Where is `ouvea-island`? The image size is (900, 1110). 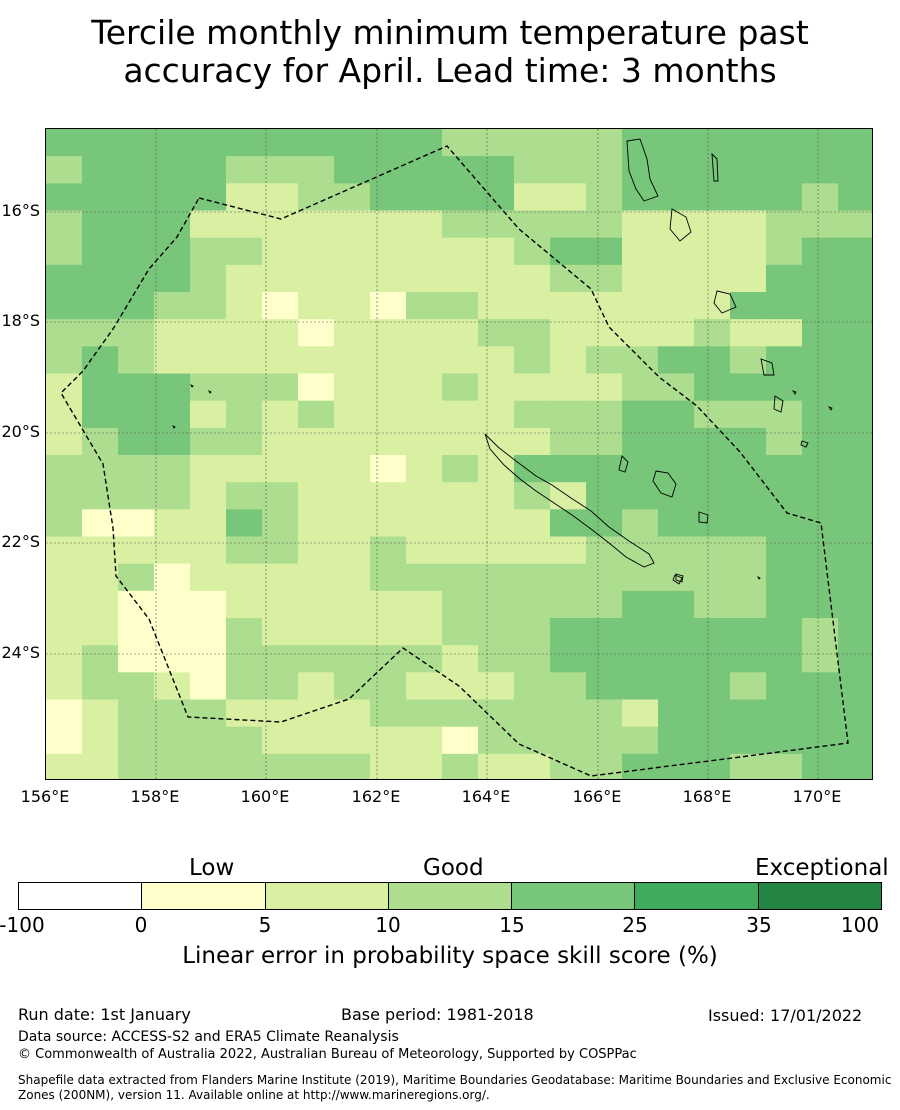 ouvea-island is located at coordinates (623, 464).